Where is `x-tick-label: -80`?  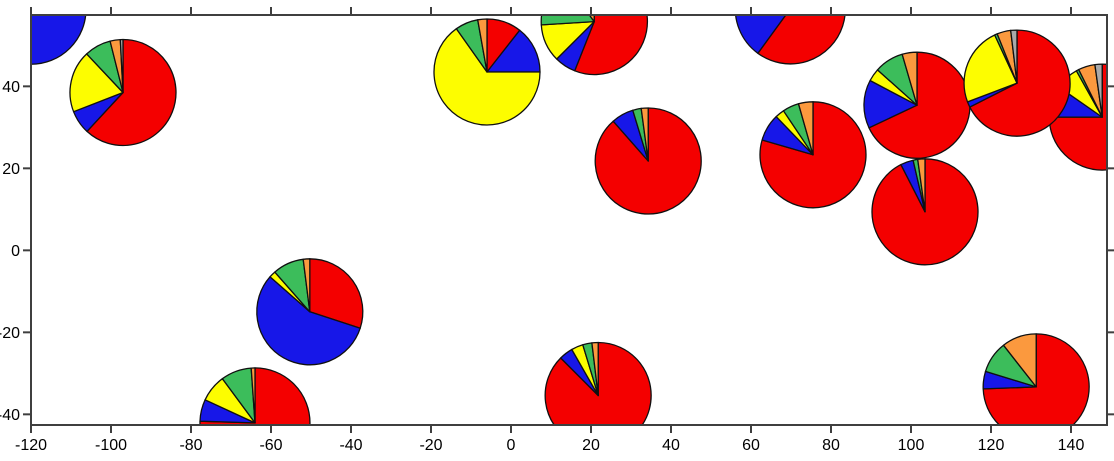
x-tick-label: -80 is located at coordinates (190, 445).